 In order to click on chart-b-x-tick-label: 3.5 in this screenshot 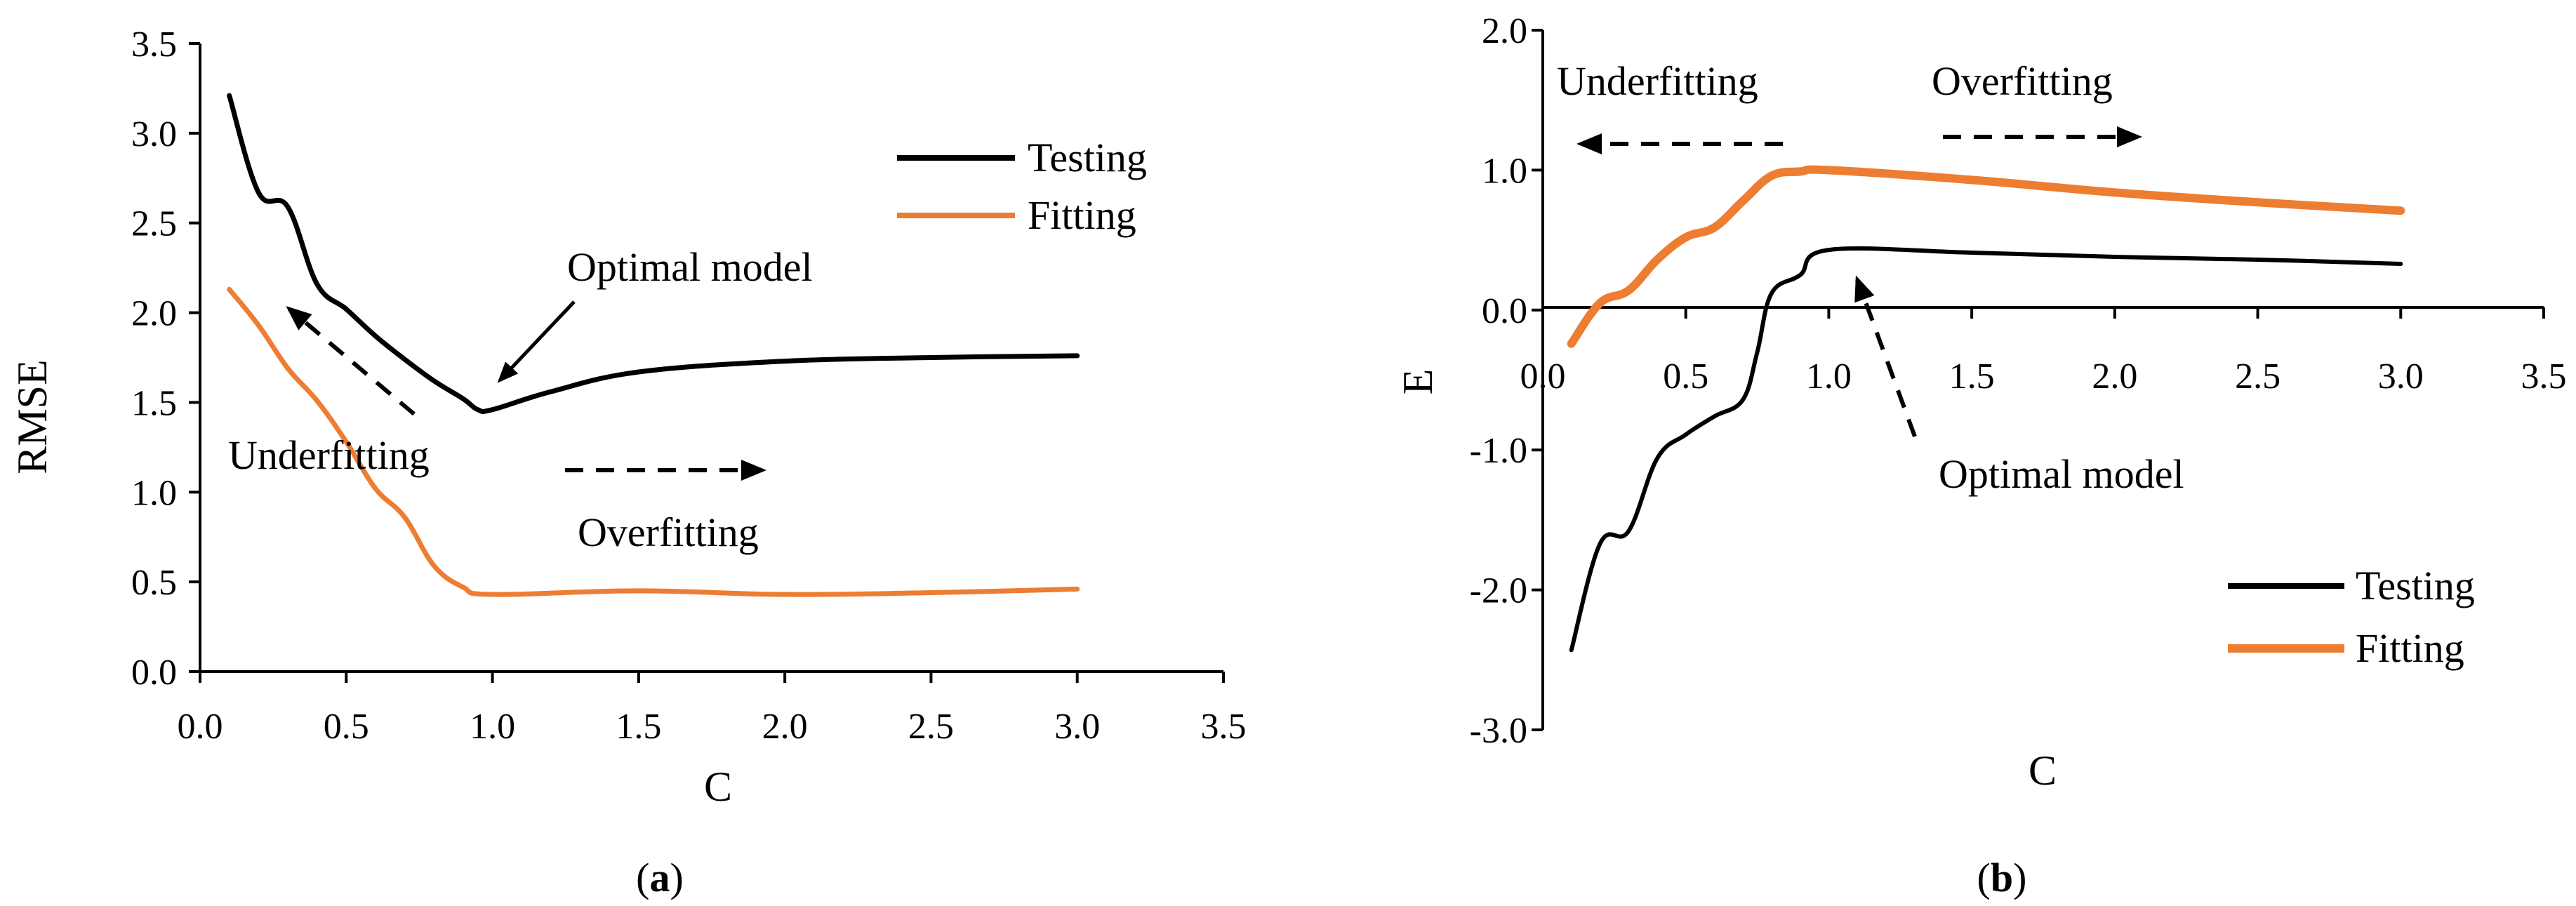, I will do `click(2544, 377)`.